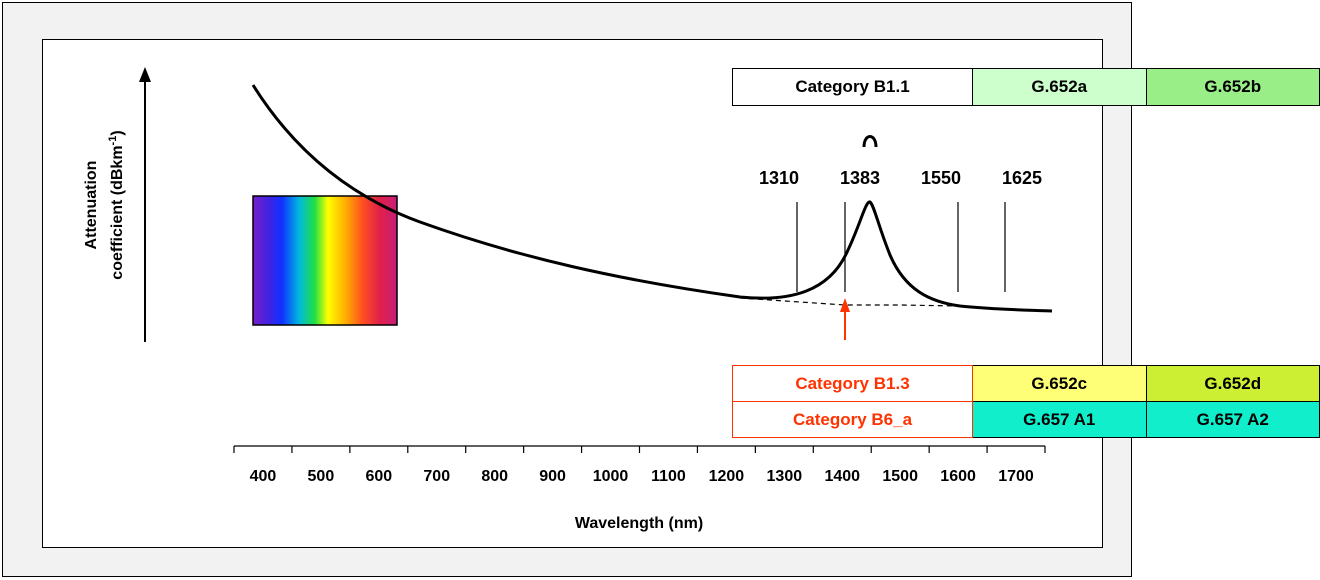 This screenshot has height=580, width=1320. I want to click on x-axis-tick-label: 1600, so click(958, 476).